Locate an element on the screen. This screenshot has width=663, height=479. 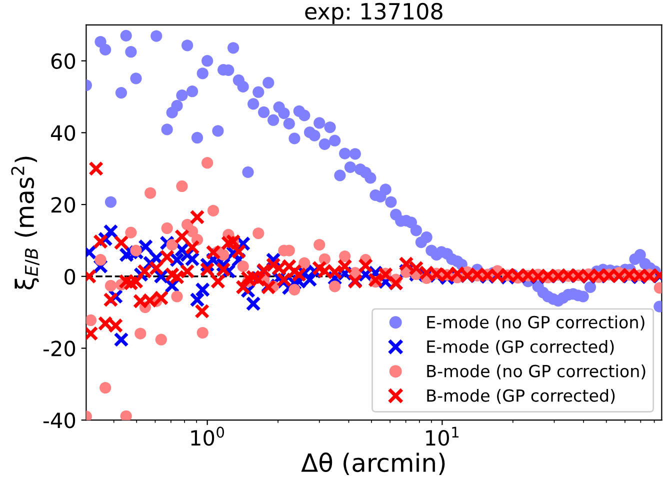
x-tick-label: 10$^{0}$ is located at coordinates (207, 436).